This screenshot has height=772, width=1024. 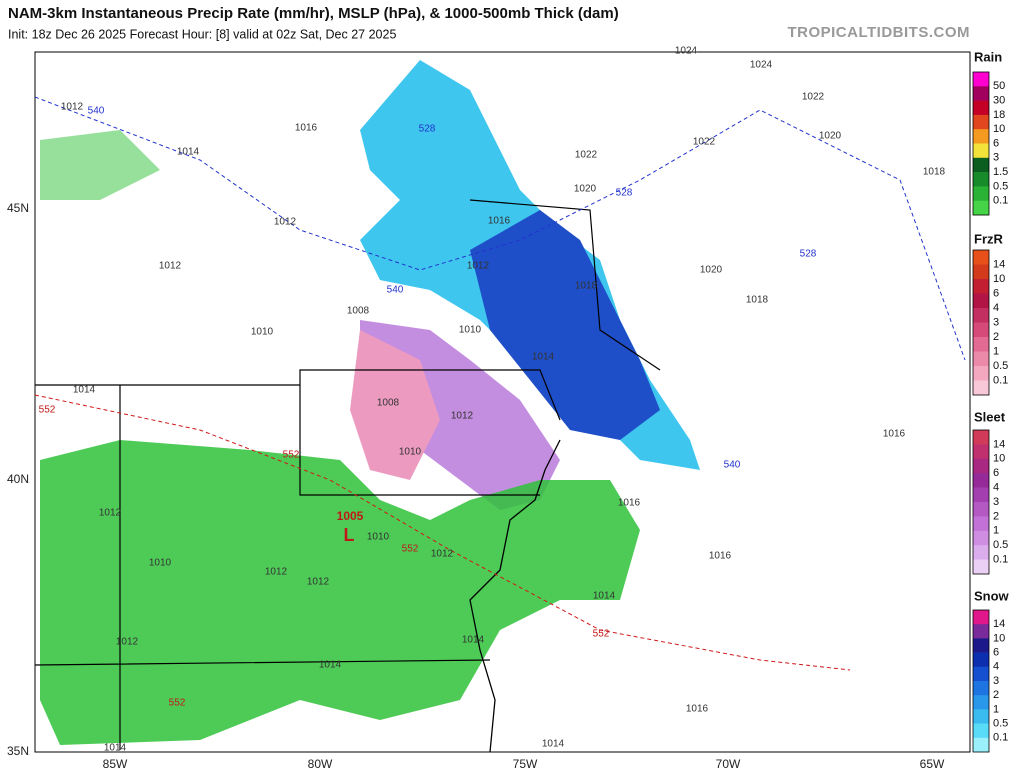 I want to click on legend-title: Rain, so click(x=988, y=56).